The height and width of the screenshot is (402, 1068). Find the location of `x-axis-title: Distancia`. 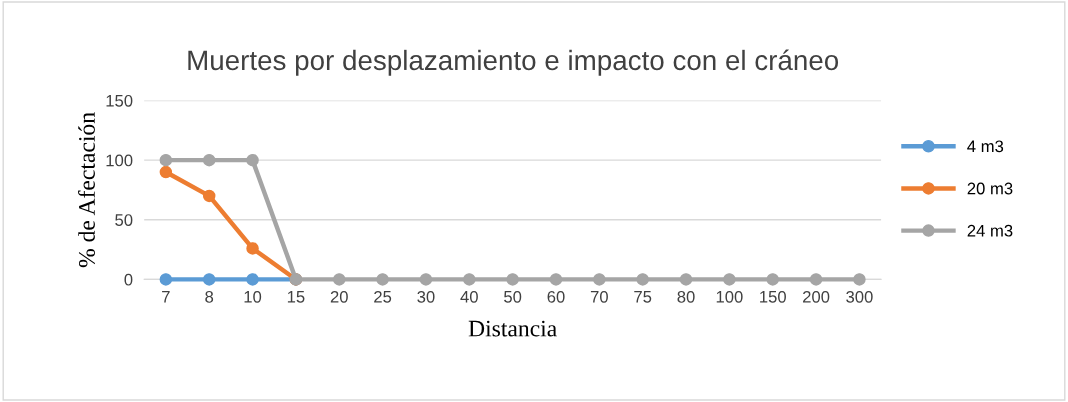

x-axis-title: Distancia is located at coordinates (512, 328).